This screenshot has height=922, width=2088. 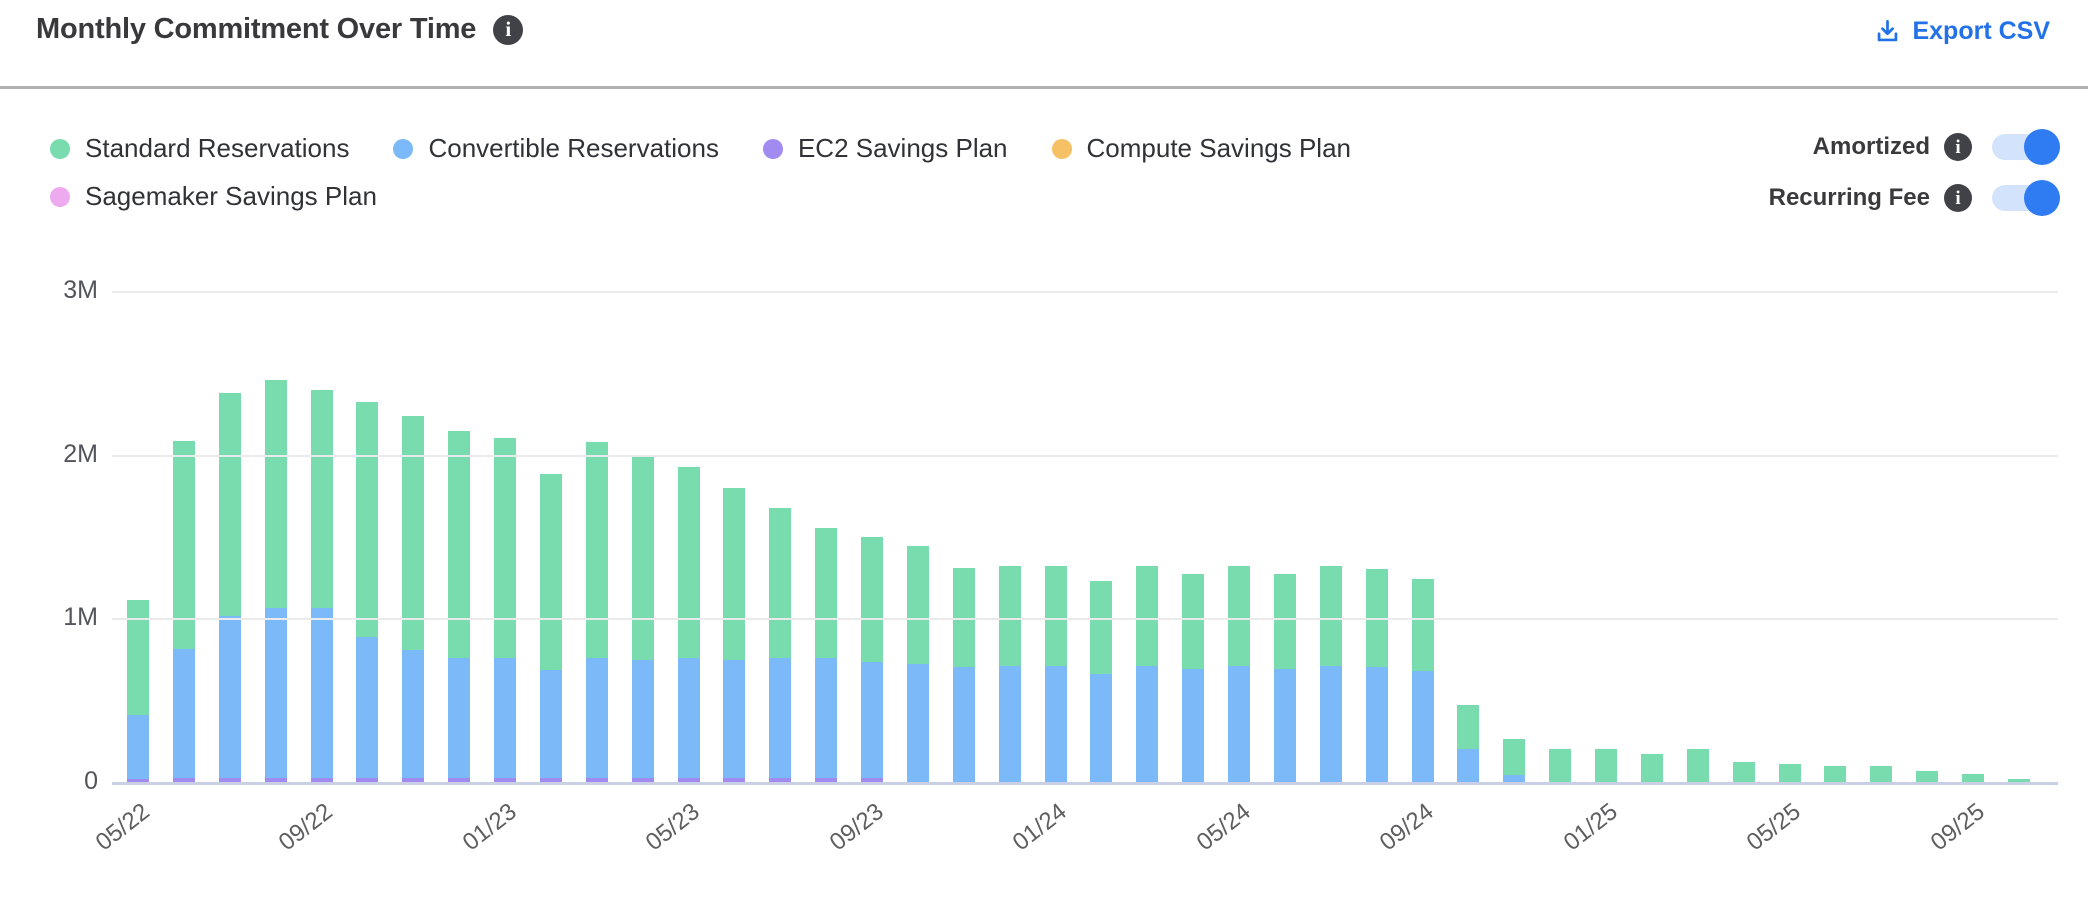 I want to click on bar-11/24, so click(x=1514, y=536).